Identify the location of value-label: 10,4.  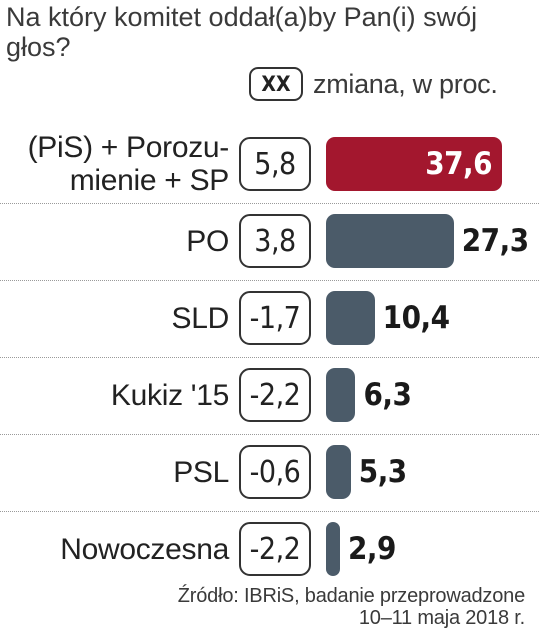
(416, 318).